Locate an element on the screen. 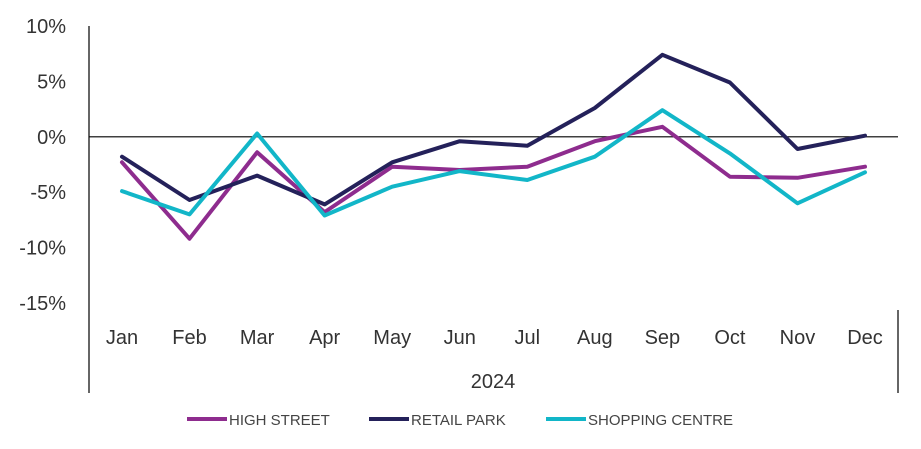  x-axis-group-label: 2024 is located at coordinates (493, 382).